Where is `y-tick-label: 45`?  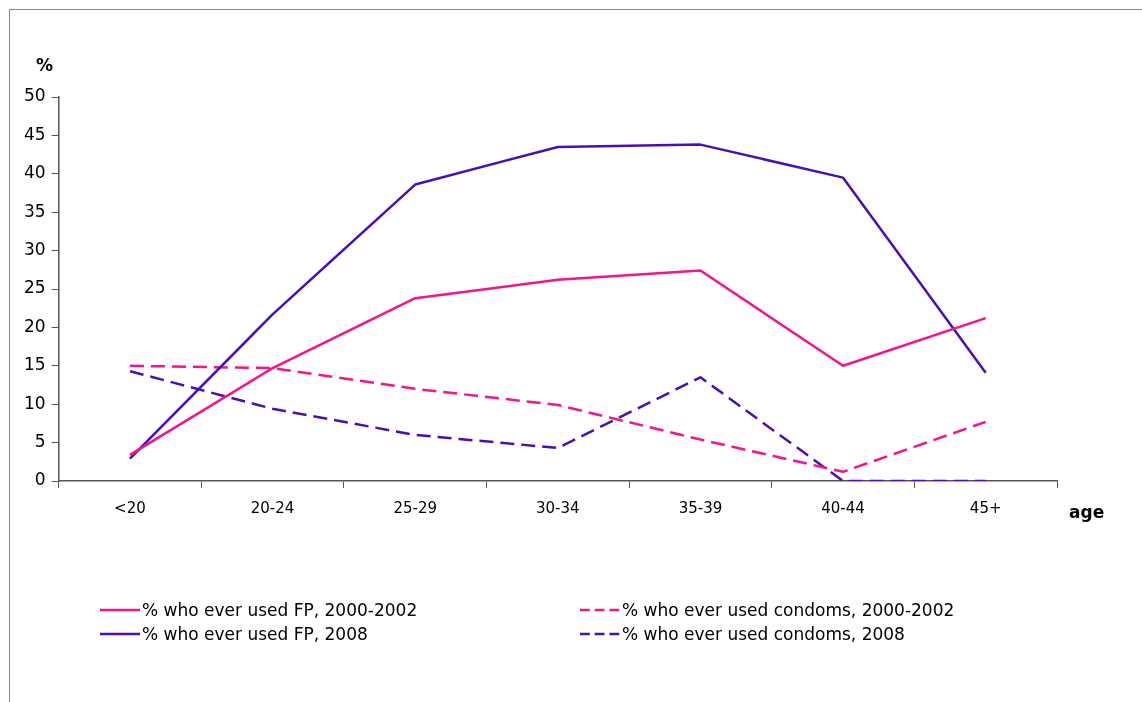 y-tick-label: 45 is located at coordinates (34, 133).